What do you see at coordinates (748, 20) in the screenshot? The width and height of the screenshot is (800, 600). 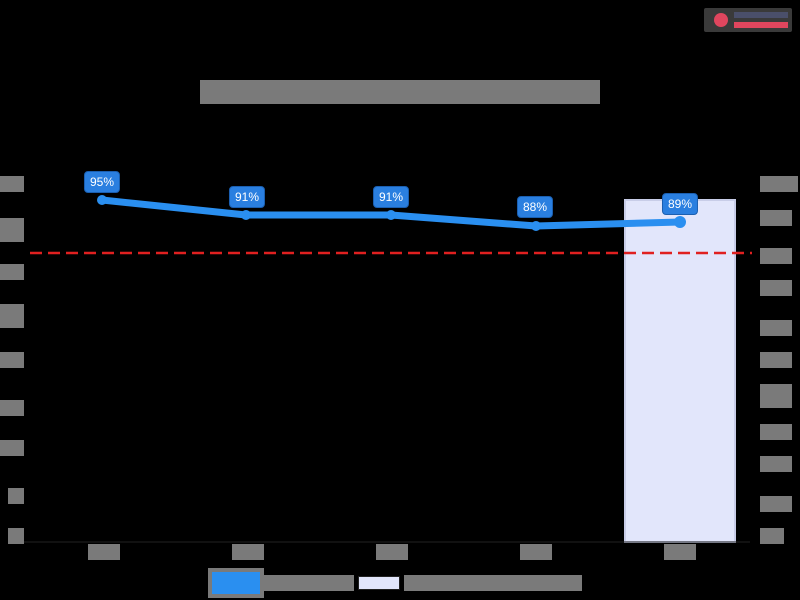 I see `brand-logo` at bounding box center [748, 20].